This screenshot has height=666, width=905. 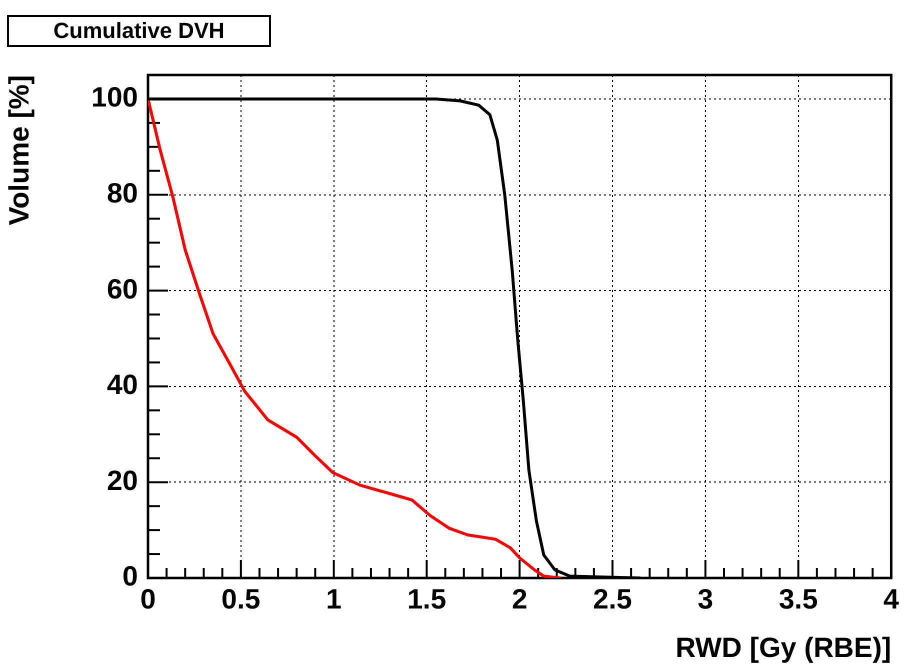 I want to click on x-tick-label: 2.5, so click(x=612, y=599).